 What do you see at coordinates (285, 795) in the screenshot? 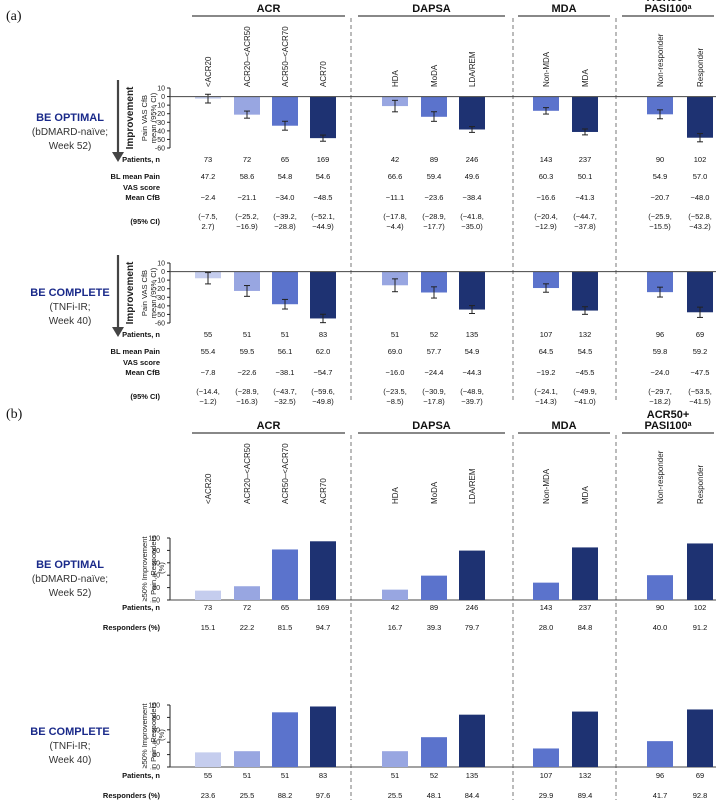
I see `table-cell: 88.2` at bounding box center [285, 795].